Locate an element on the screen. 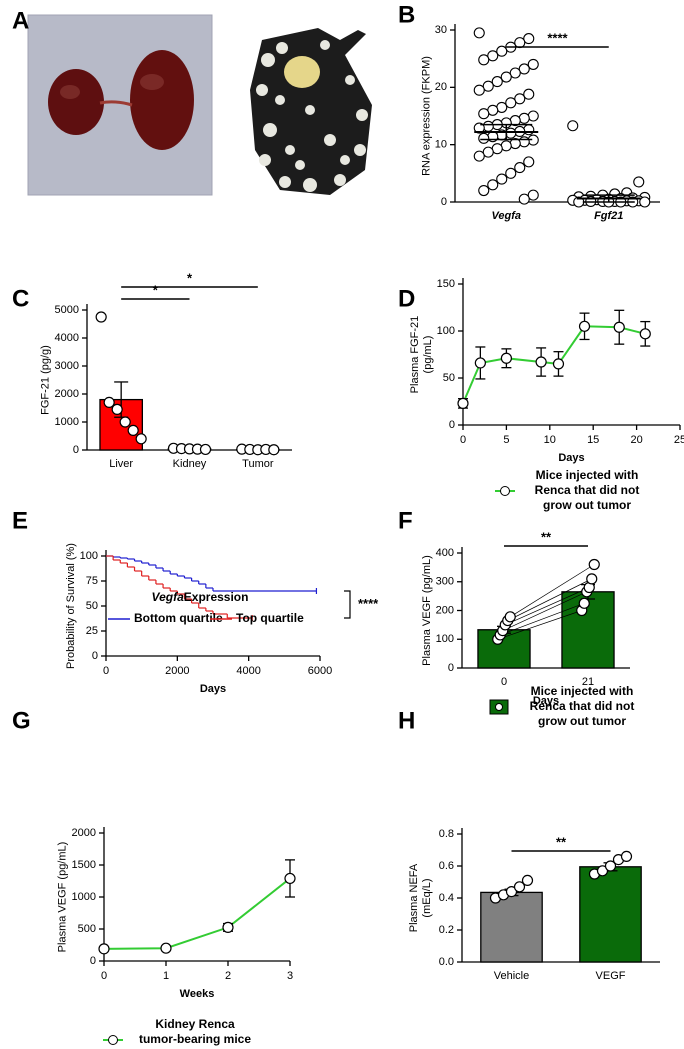 This screenshot has width=684, height=1049. x-tick-label: 15 is located at coordinates (593, 440).